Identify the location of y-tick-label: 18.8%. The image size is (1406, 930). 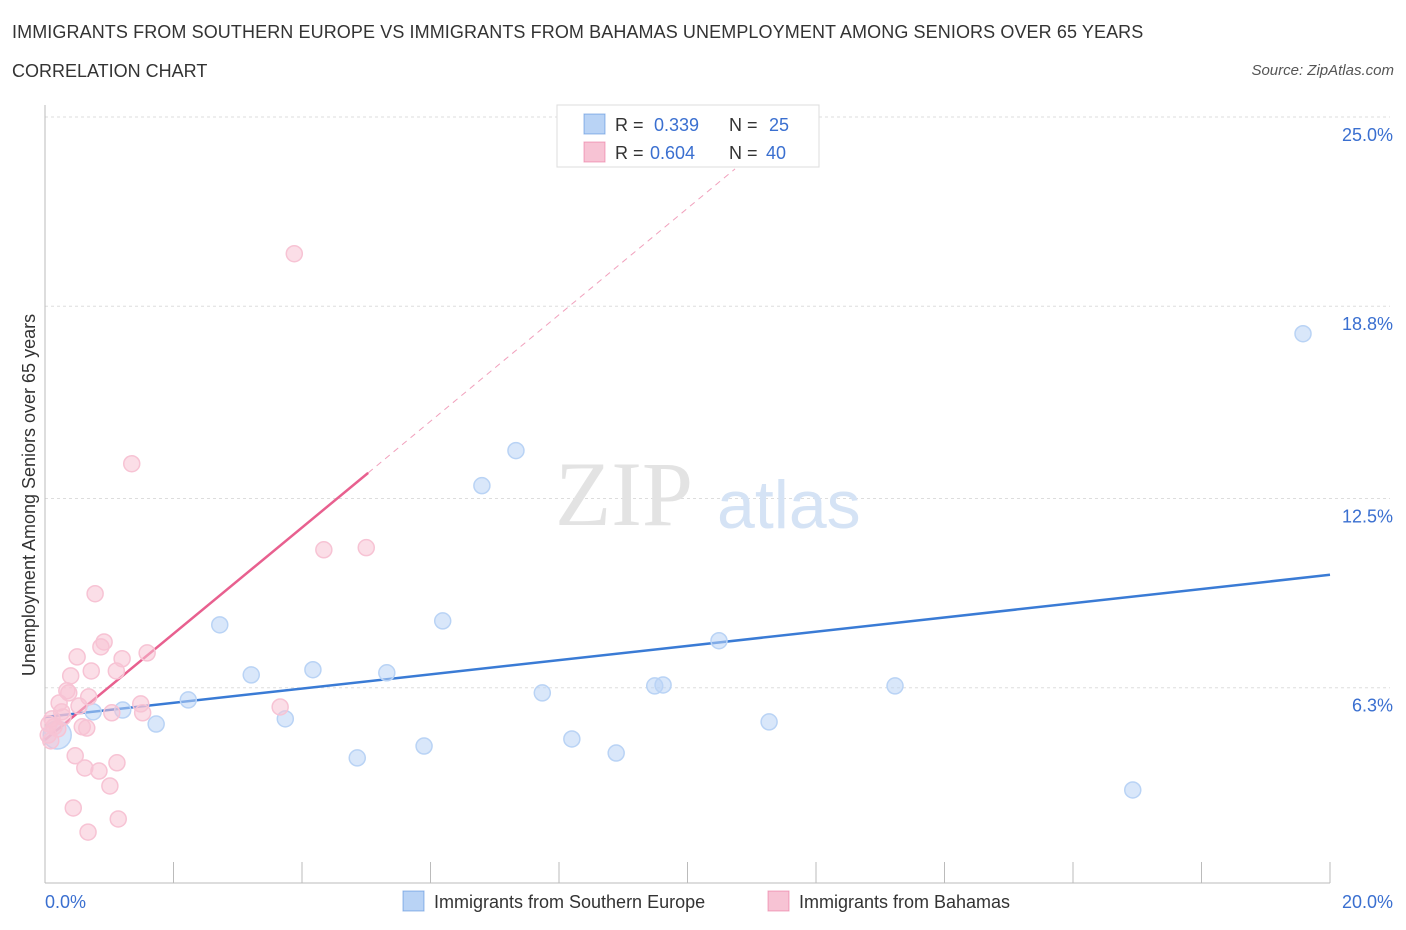
(1367, 324).